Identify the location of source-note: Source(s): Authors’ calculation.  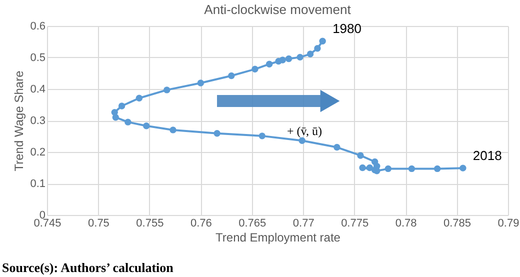
(88, 267).